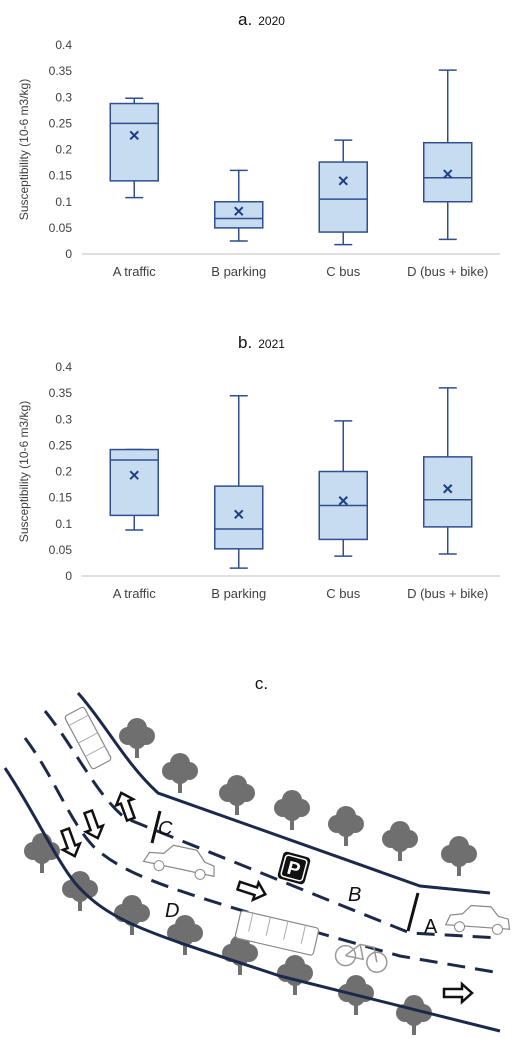  Describe the element at coordinates (156, 827) in the screenshot. I see `zone-separator-c` at that location.